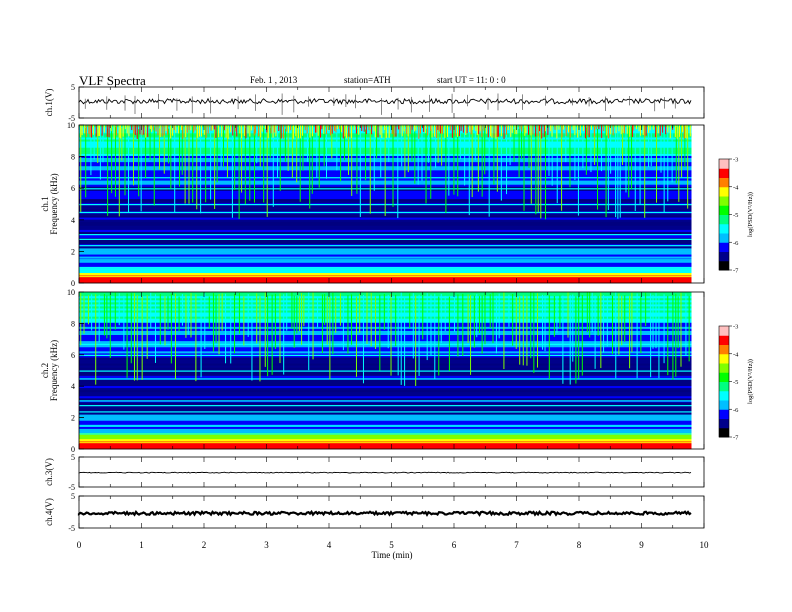 The height and width of the screenshot is (612, 792). I want to click on frequency-line, so click(385, 434).